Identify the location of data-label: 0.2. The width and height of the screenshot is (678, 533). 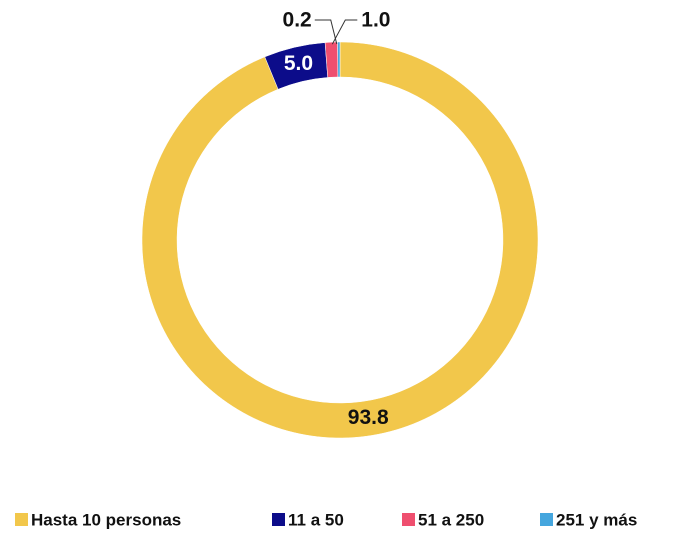
(297, 20).